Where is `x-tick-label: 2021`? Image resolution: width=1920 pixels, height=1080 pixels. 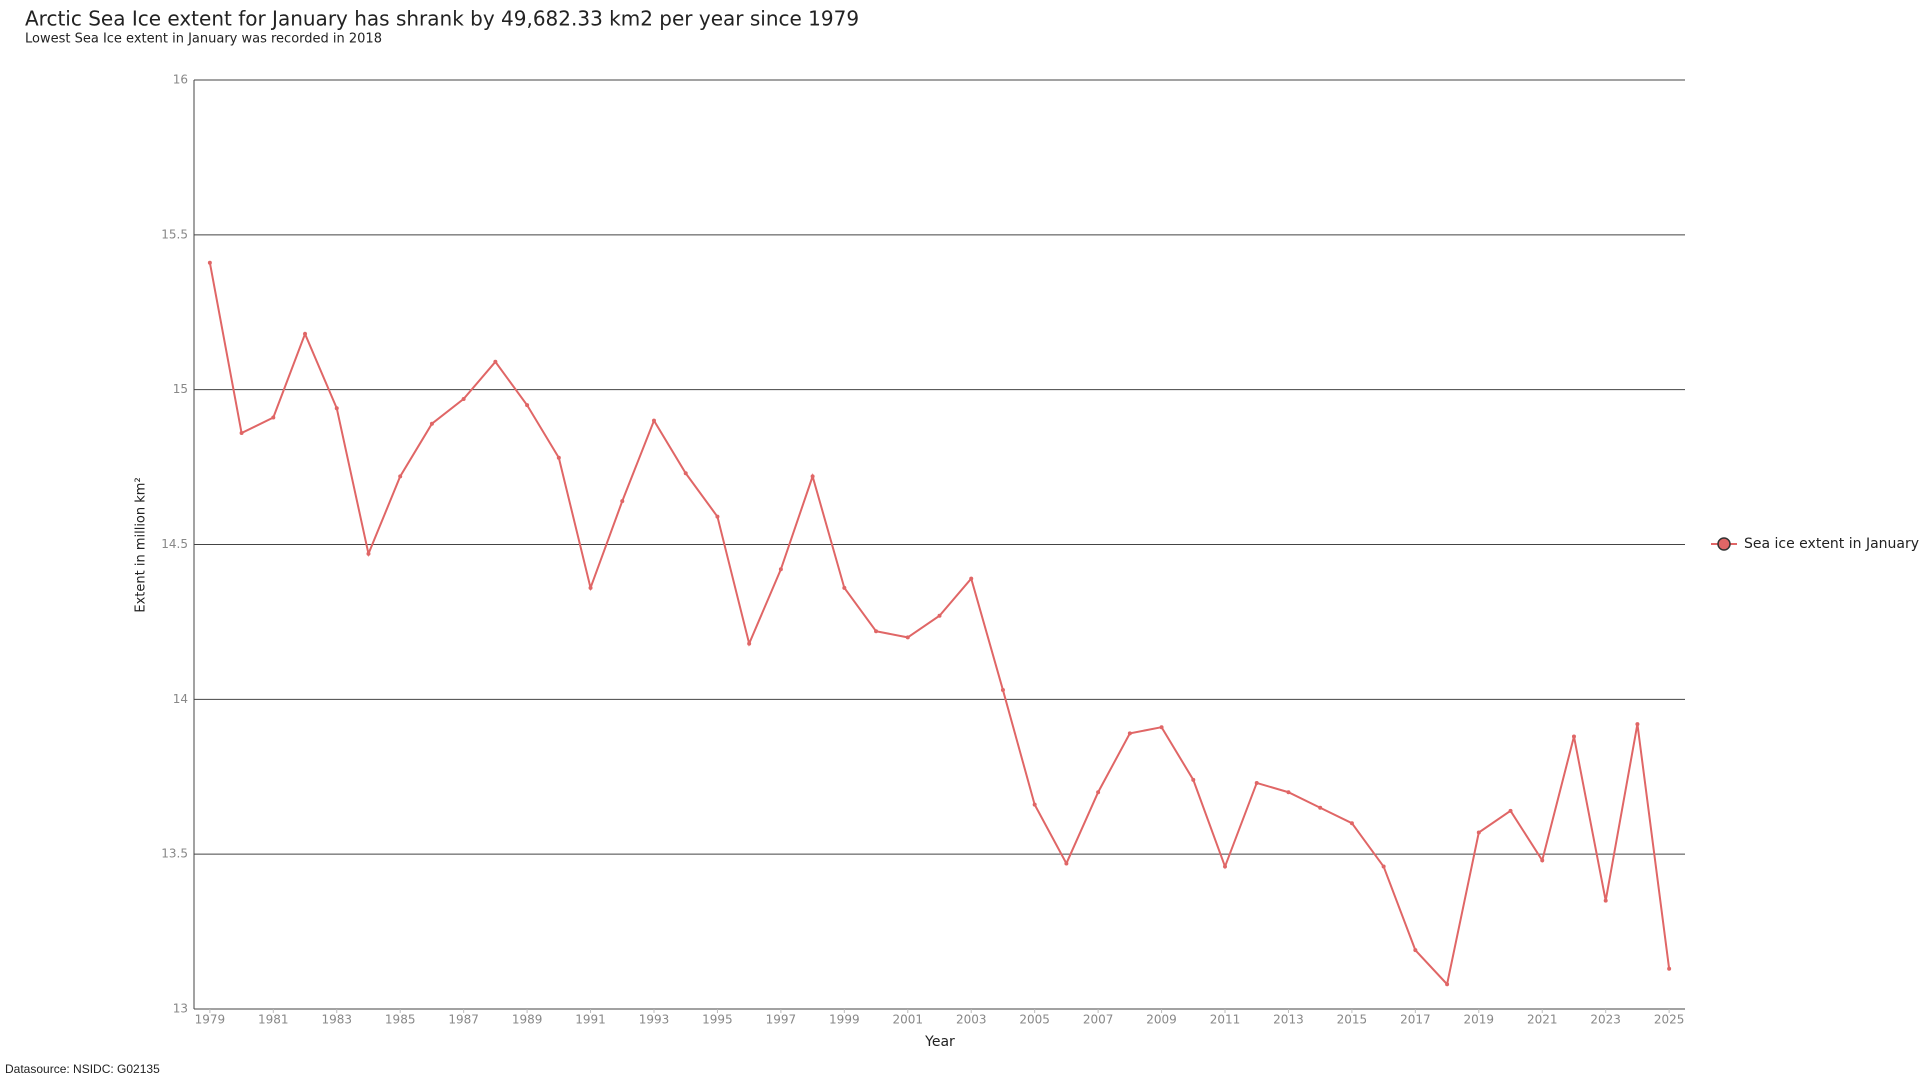 x-tick-label: 2021 is located at coordinates (1542, 1020).